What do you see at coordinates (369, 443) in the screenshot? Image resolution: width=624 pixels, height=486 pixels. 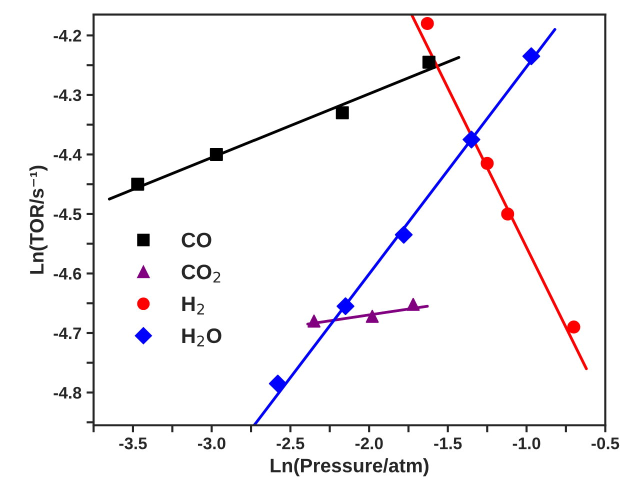 I see `x-tick-label: -2.0` at bounding box center [369, 443].